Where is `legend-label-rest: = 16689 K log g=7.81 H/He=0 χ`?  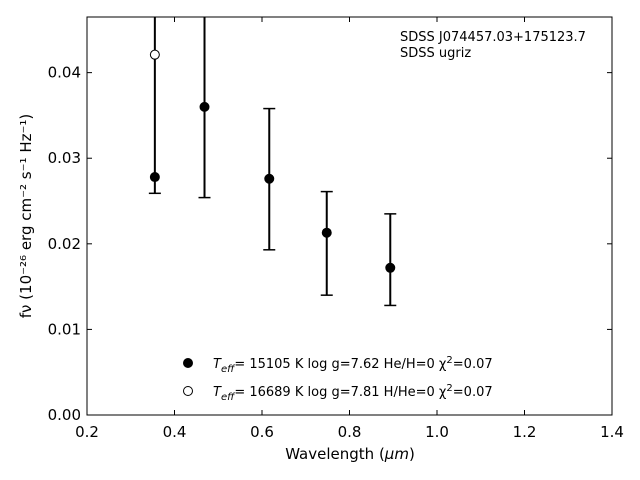
legend-label-rest: = 16689 K log g=7.81 H/He=0 χ is located at coordinates (340, 392).